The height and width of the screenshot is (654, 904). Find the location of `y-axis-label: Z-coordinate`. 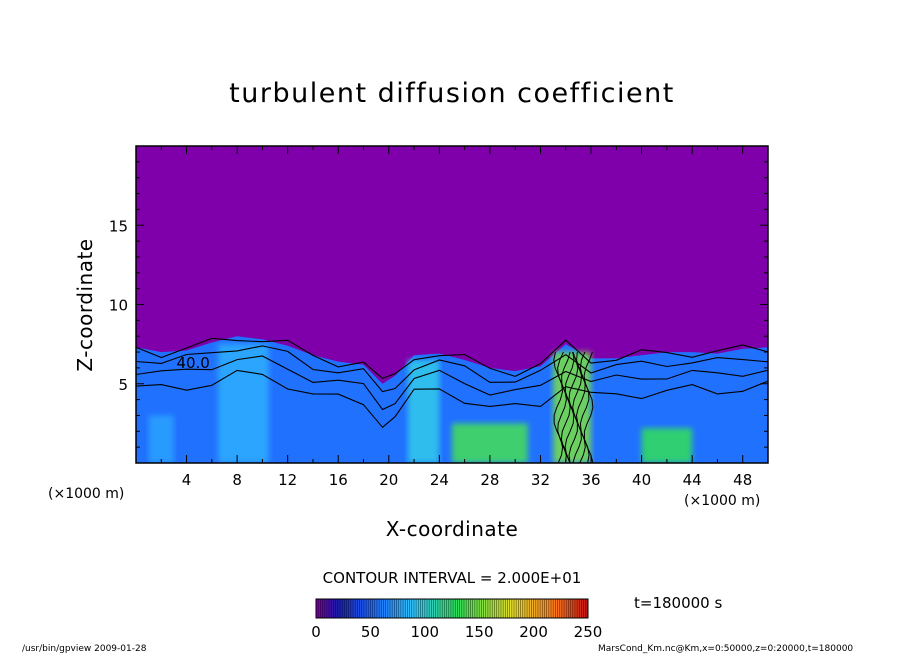

y-axis-label: Z-coordinate is located at coordinates (85, 304).